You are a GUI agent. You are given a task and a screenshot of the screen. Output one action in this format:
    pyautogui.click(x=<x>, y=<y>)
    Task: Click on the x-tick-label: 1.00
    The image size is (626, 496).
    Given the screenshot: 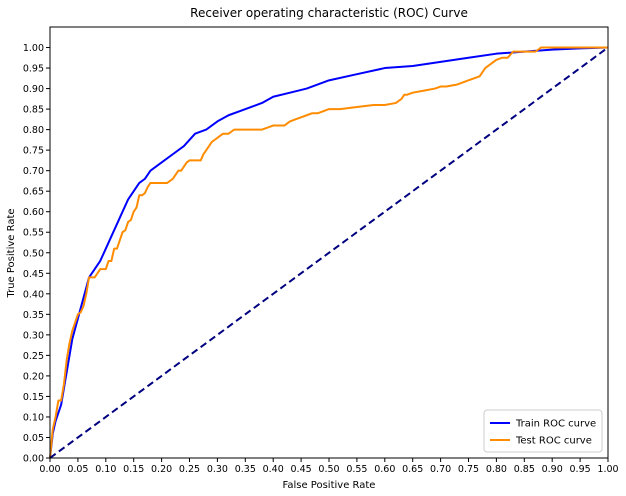 What is the action you would take?
    pyautogui.click(x=607, y=469)
    